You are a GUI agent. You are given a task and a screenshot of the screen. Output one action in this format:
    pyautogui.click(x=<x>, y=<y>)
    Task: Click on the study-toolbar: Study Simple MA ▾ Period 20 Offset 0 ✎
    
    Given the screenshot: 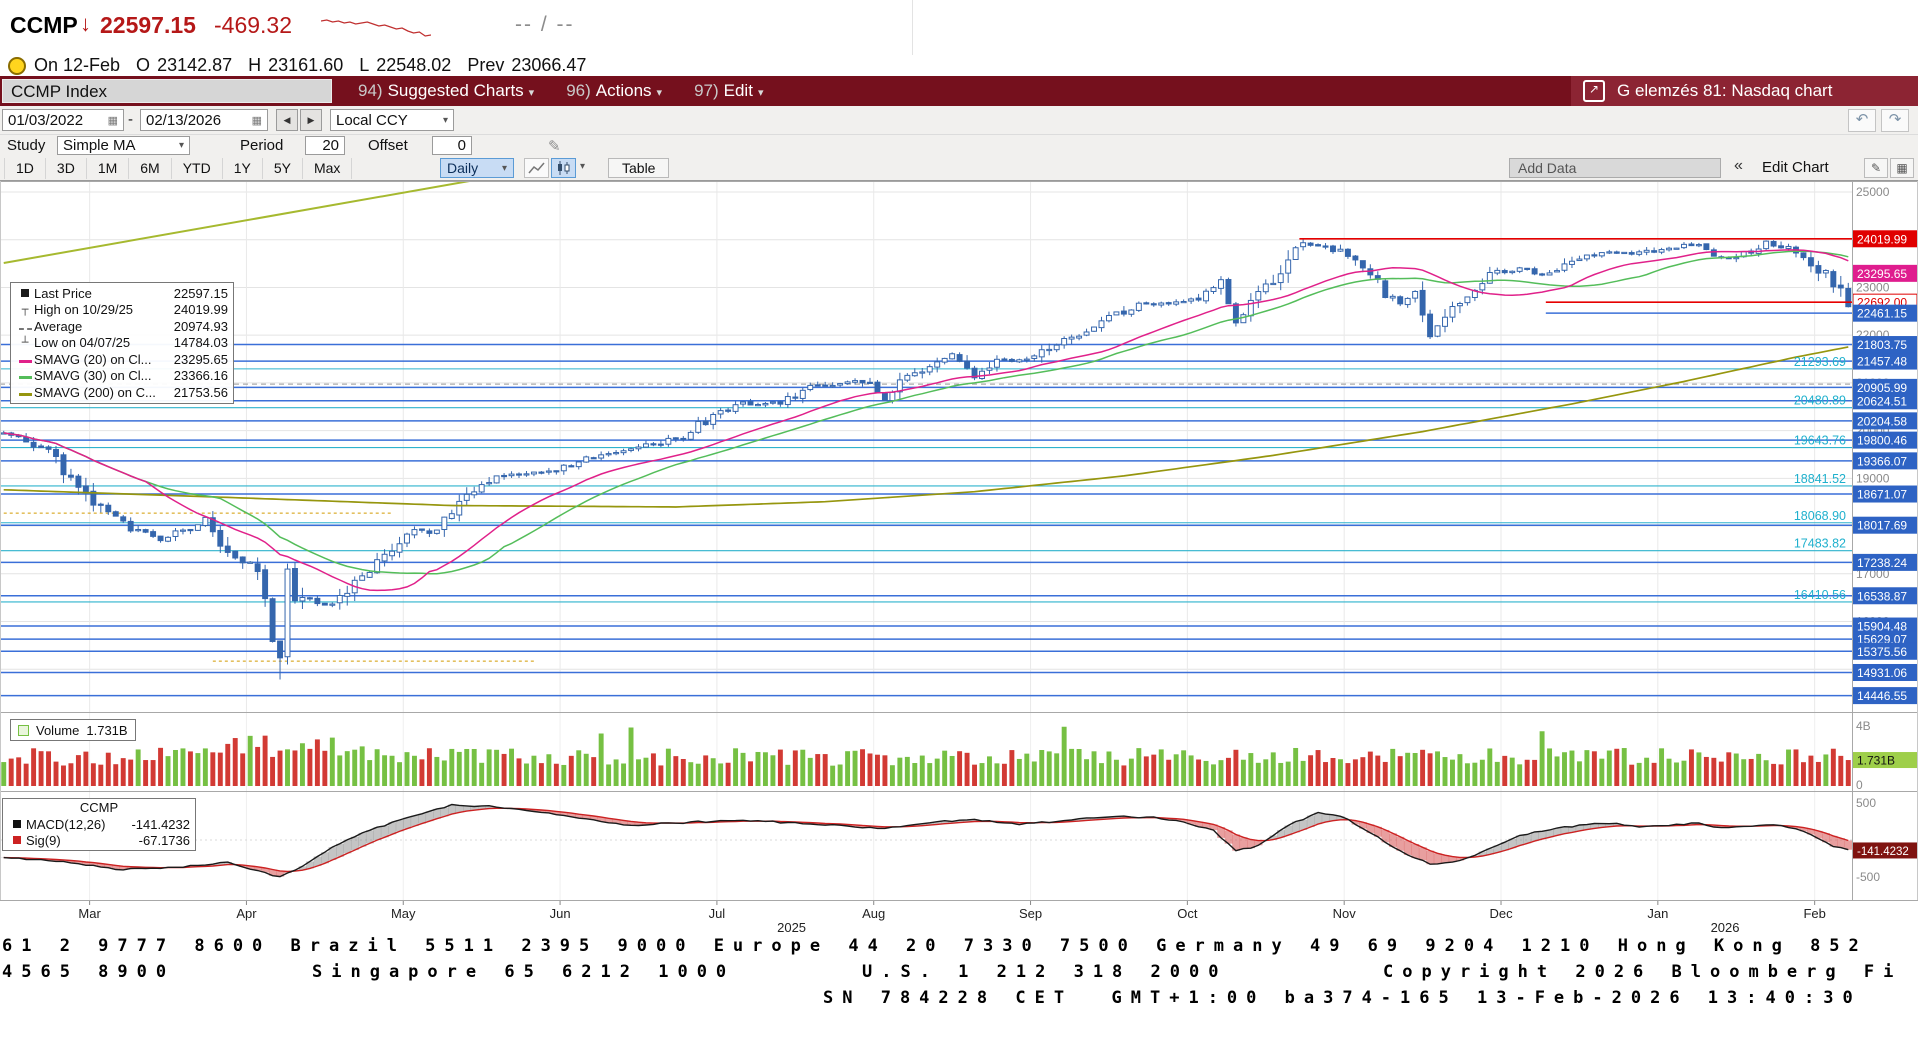 What is the action you would take?
    pyautogui.click(x=959, y=146)
    